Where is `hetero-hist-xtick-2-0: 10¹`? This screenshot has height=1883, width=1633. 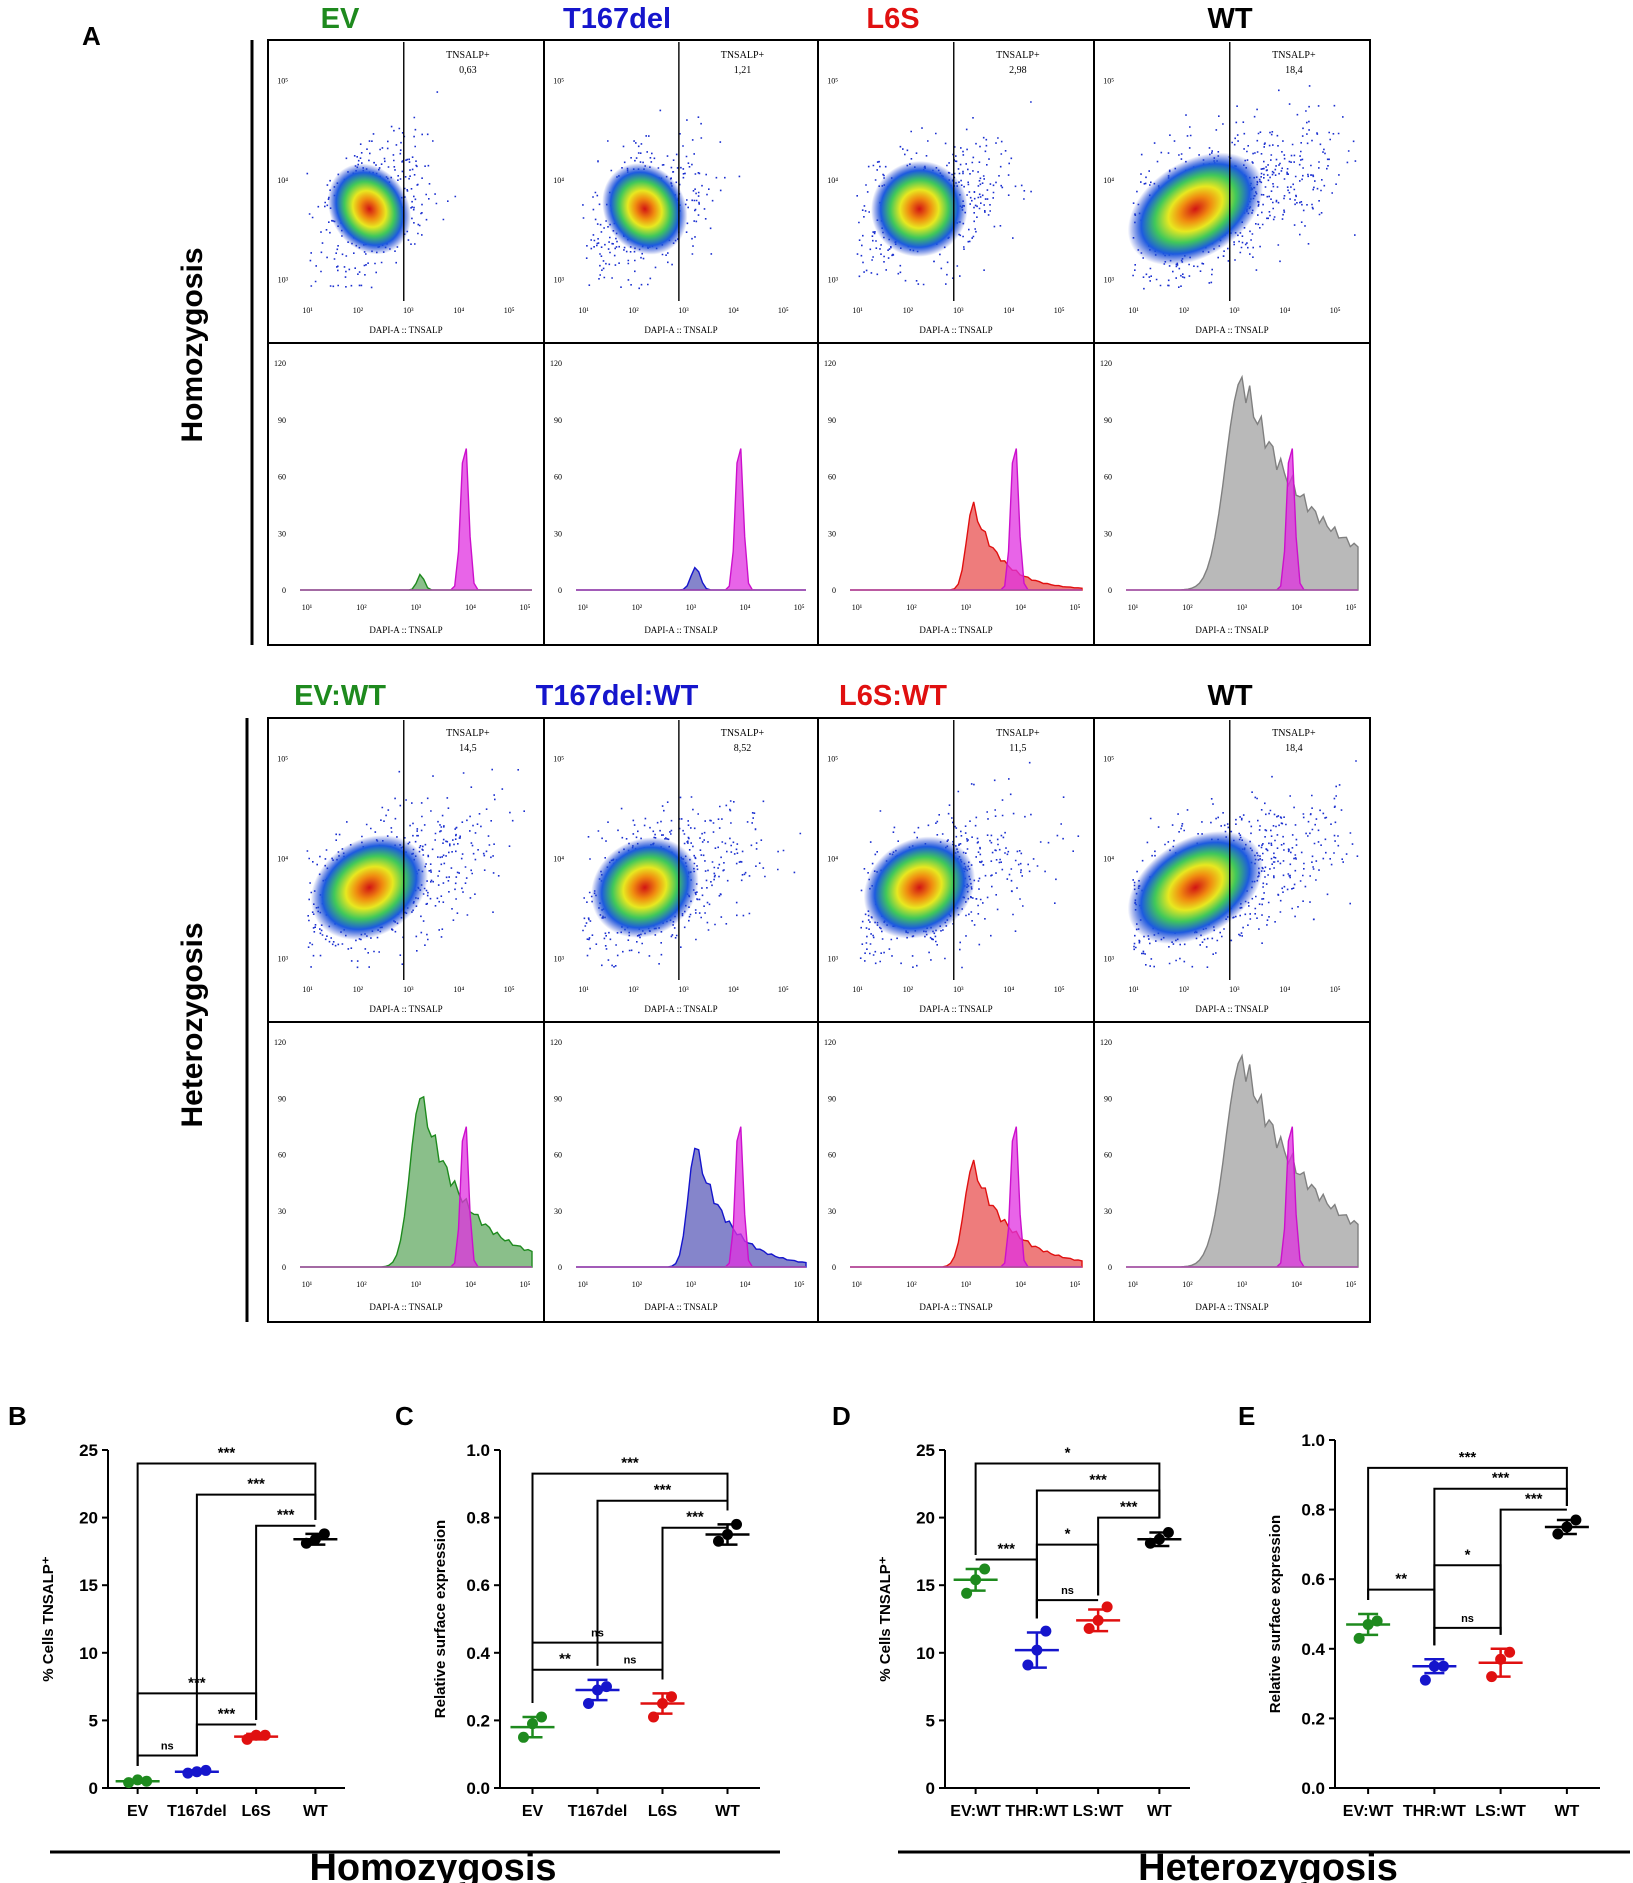
hetero-hist-xtick-2-0: 10¹ is located at coordinates (857, 1284).